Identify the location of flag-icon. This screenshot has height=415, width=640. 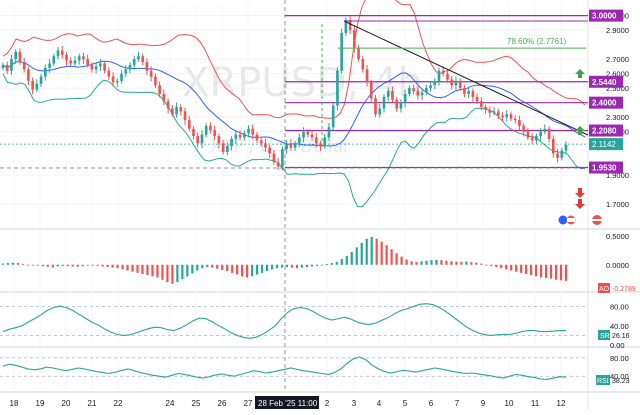
(597, 220).